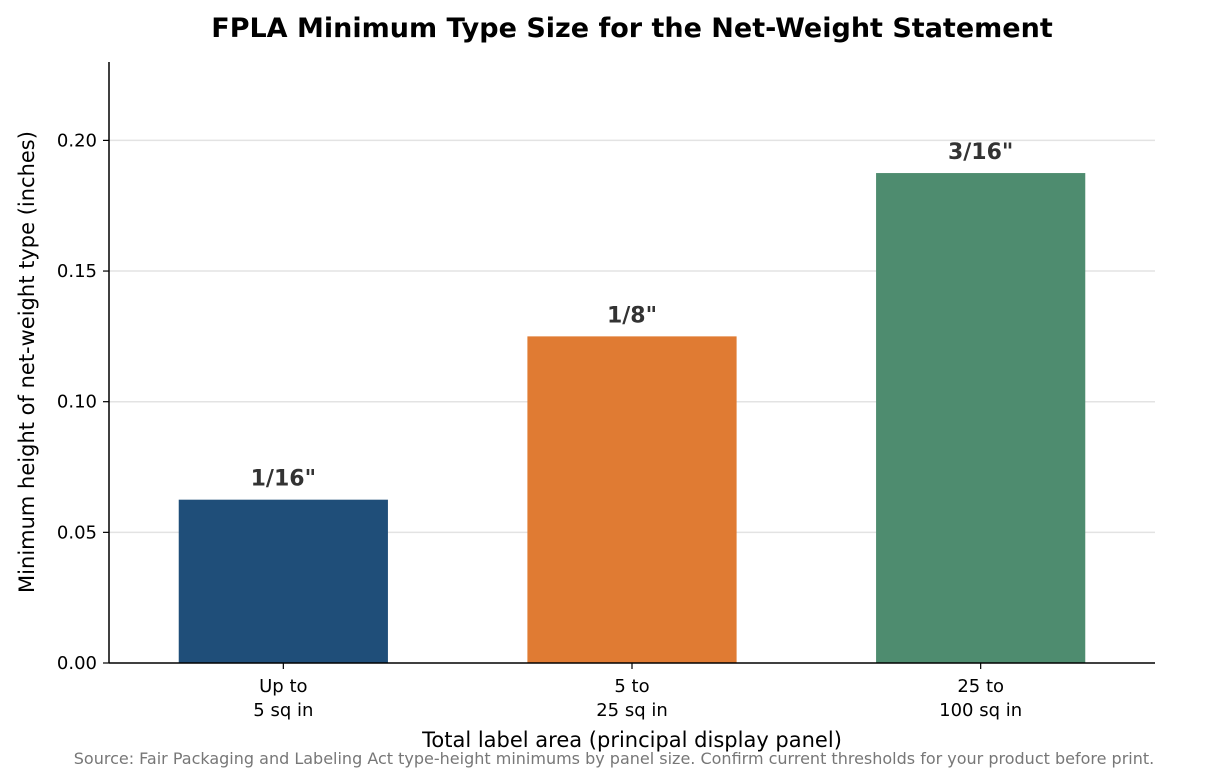 Image resolution: width=1230 pixels, height=783 pixels. I want to click on x-tick-label: 25 sq in, so click(632, 710).